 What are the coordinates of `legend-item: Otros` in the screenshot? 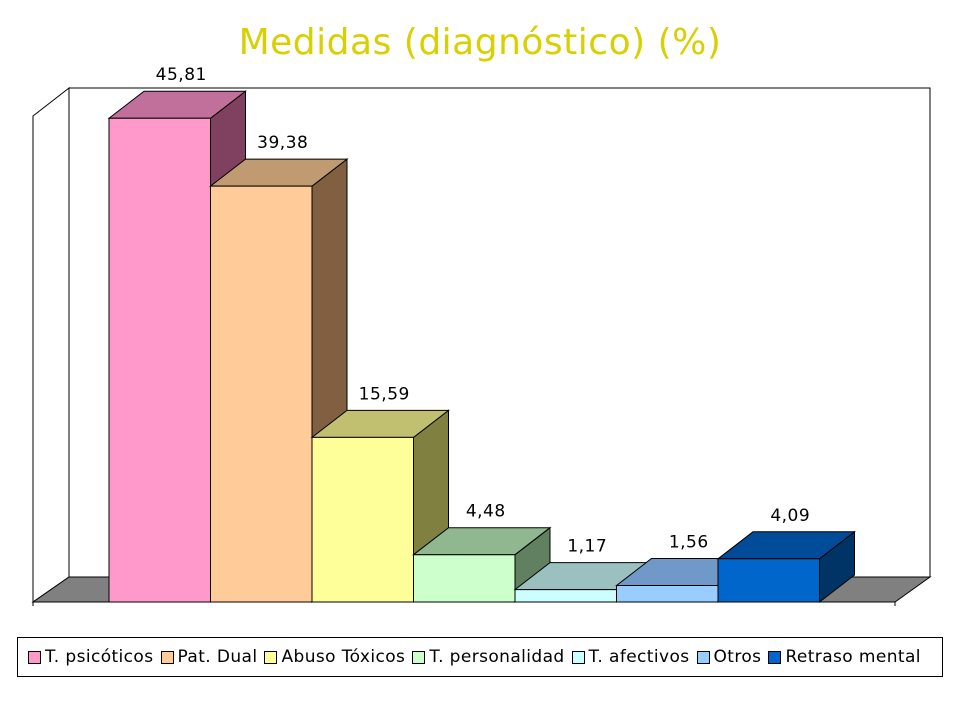 It's located at (729, 657).